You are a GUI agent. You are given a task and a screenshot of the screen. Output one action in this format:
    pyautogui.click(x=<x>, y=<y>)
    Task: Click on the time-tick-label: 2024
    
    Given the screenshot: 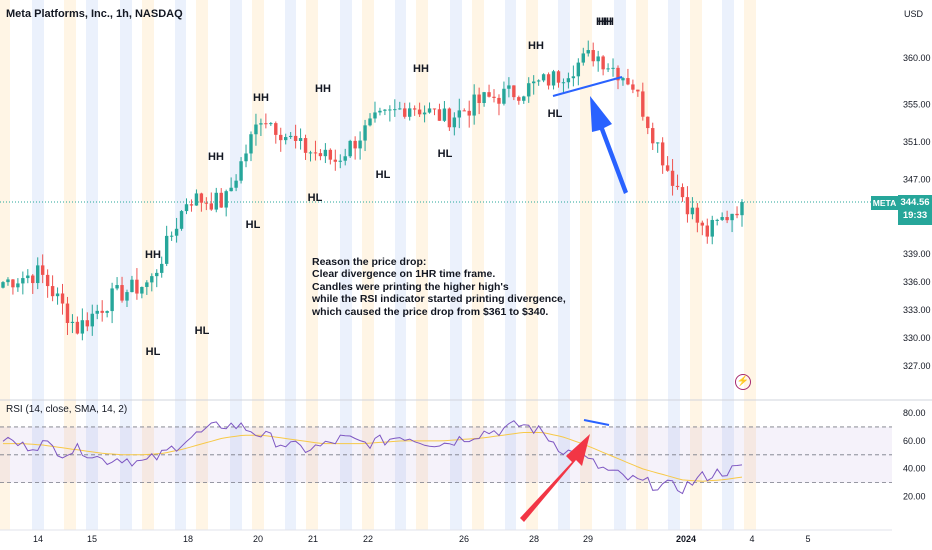 What is the action you would take?
    pyautogui.click(x=686, y=539)
    